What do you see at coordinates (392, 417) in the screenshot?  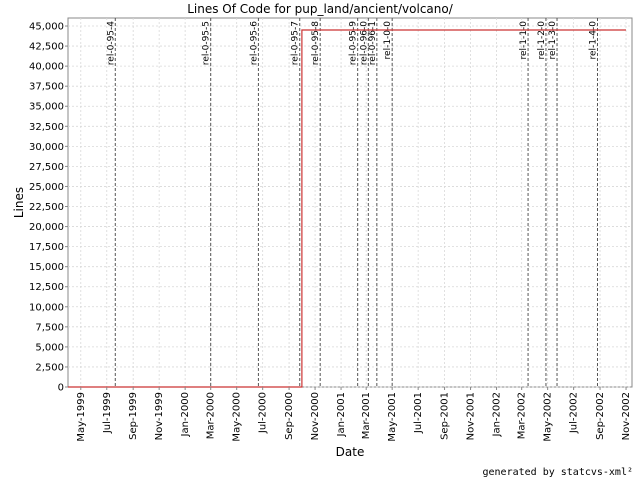 I see `x-tick-label: May-2001` at bounding box center [392, 417].